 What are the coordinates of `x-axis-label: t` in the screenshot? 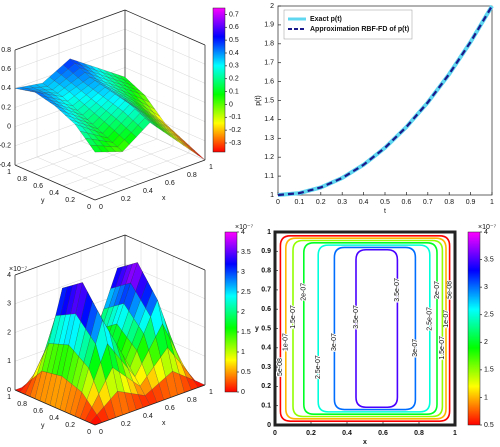 It's located at (385, 211).